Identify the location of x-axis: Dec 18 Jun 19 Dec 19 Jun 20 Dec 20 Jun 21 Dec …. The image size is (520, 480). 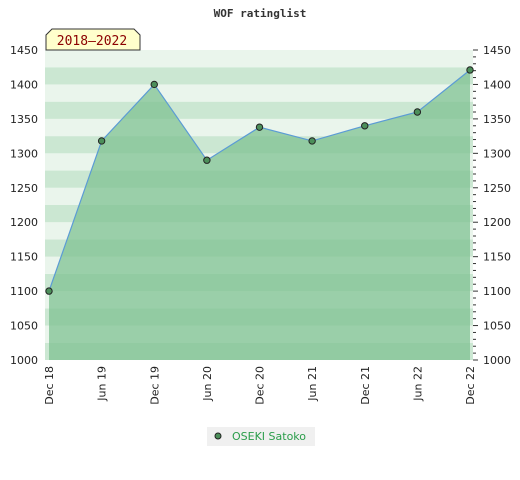
(260, 385).